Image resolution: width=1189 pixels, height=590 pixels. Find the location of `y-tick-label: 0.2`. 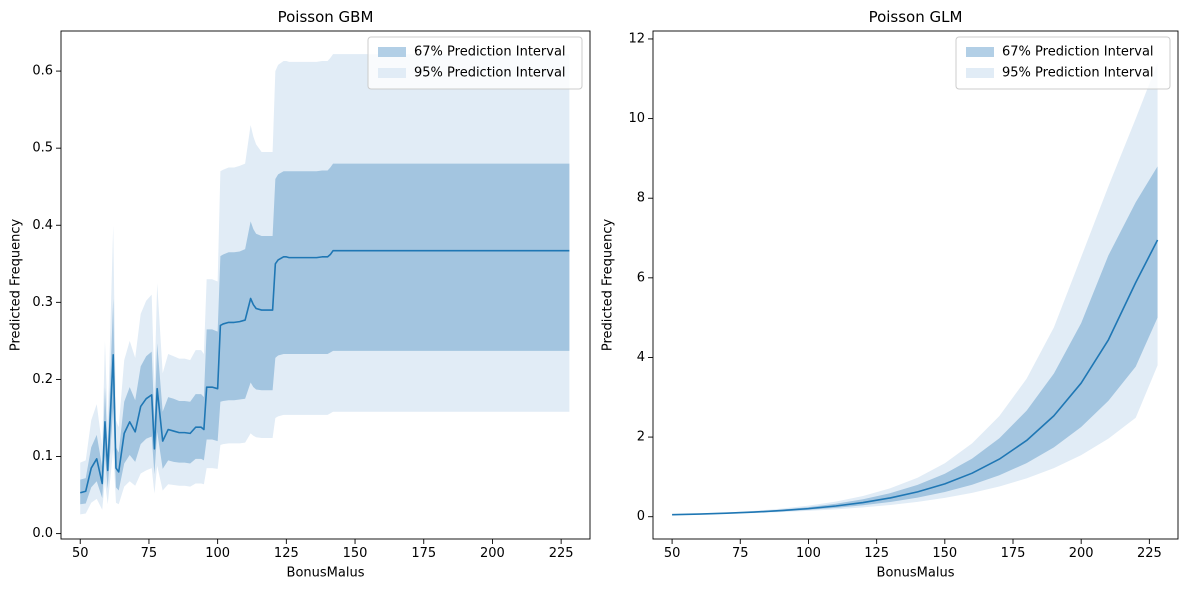

y-tick-label: 0.2 is located at coordinates (42, 379).